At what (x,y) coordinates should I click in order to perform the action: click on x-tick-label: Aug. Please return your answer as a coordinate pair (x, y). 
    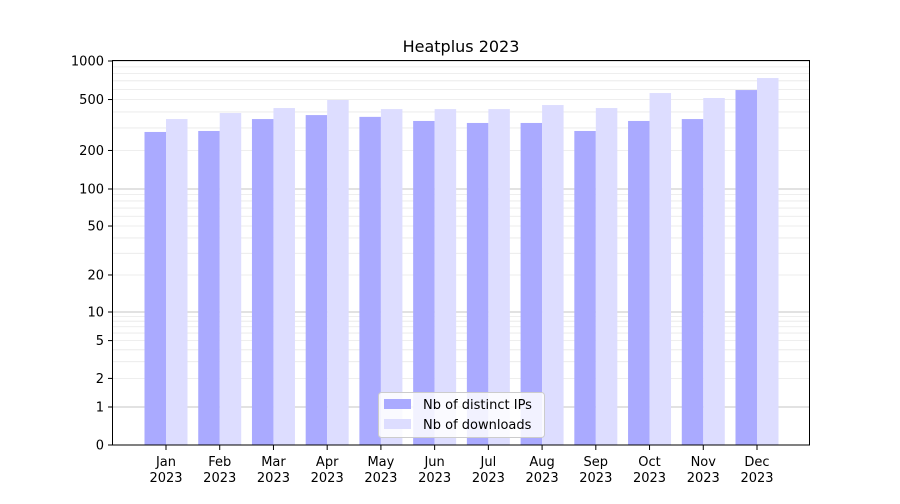
    Looking at the image, I should click on (541, 462).